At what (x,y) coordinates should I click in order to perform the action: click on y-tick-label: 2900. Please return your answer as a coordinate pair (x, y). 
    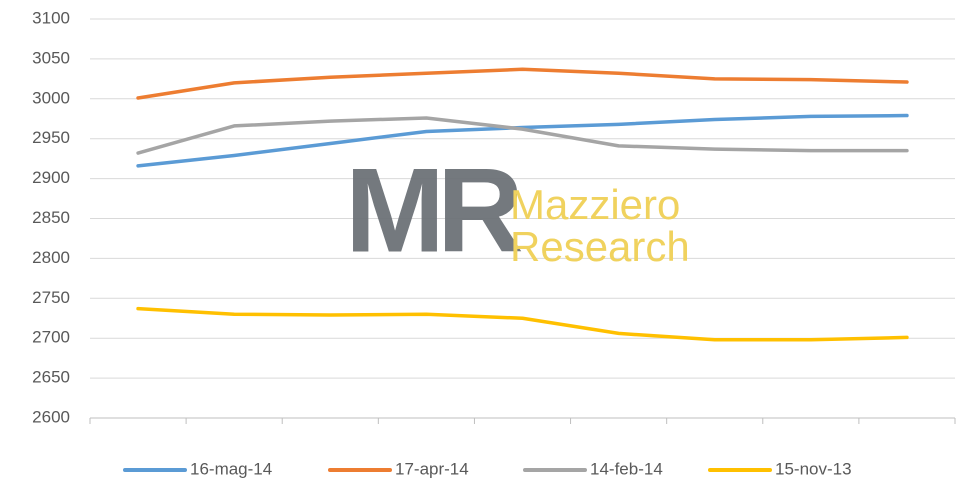
    Looking at the image, I should click on (51, 177).